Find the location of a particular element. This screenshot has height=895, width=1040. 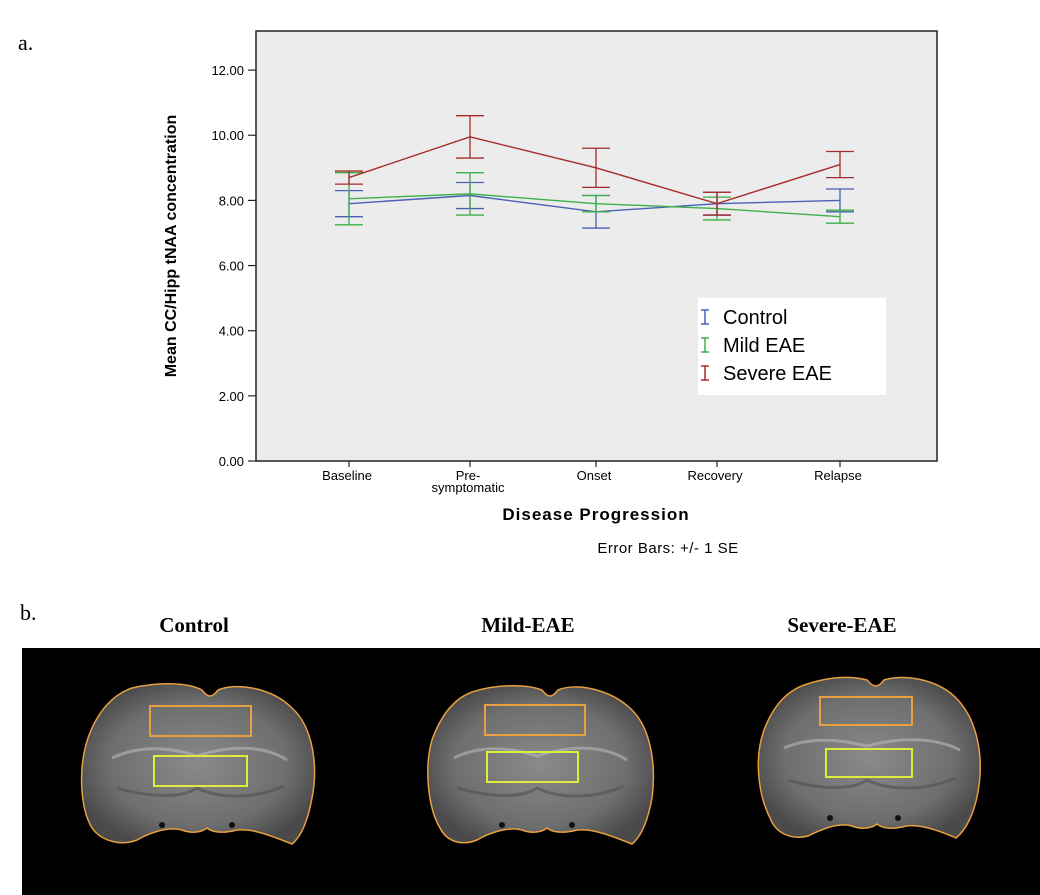

x-tick-label: Recovery is located at coordinates (715, 475).